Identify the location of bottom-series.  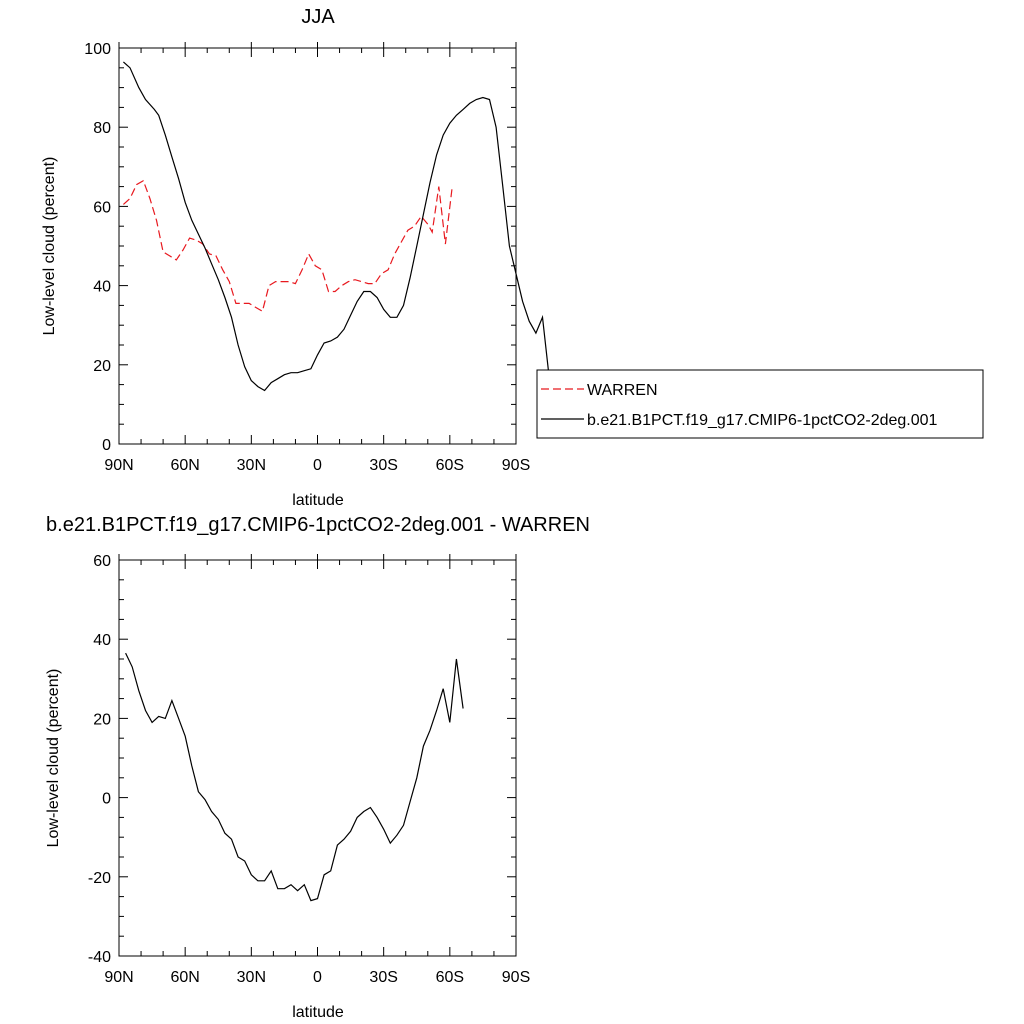
(294, 777).